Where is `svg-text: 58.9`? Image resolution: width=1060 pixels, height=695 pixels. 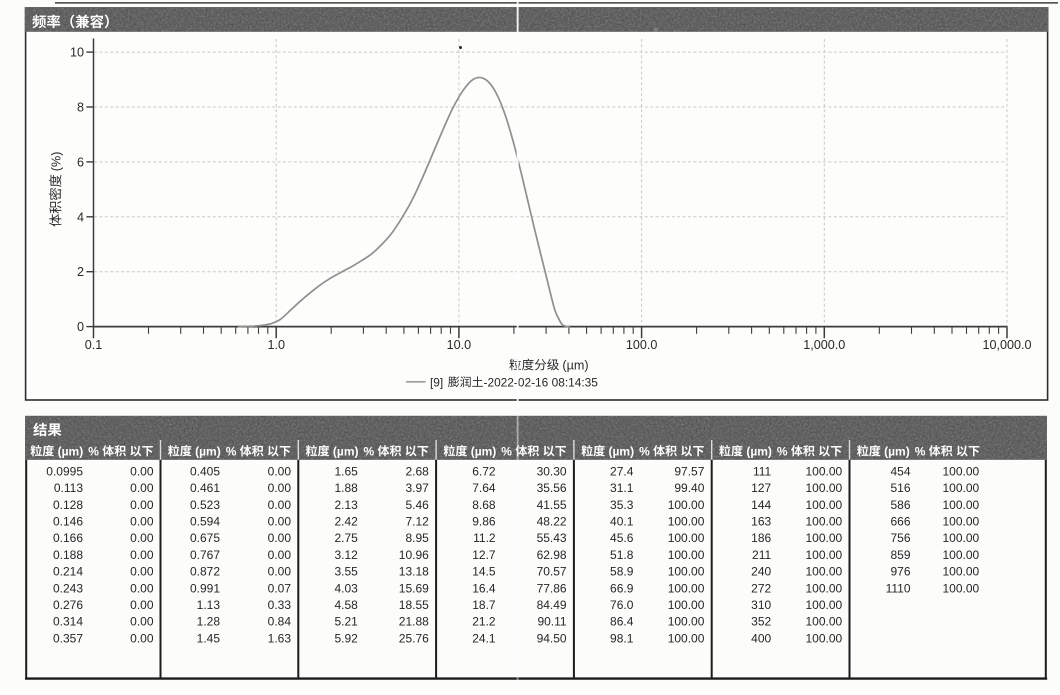 svg-text: 58.9 is located at coordinates (622, 572).